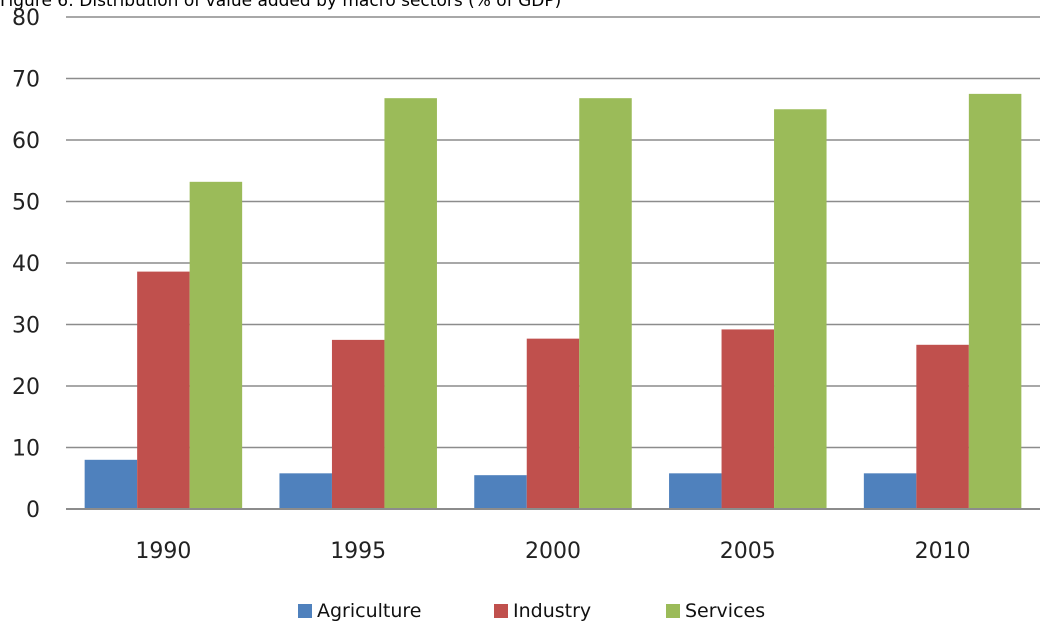 Image resolution: width=1050 pixels, height=628 pixels. Describe the element at coordinates (695, 491) in the screenshot. I see `bar-agriculture-2005` at that location.